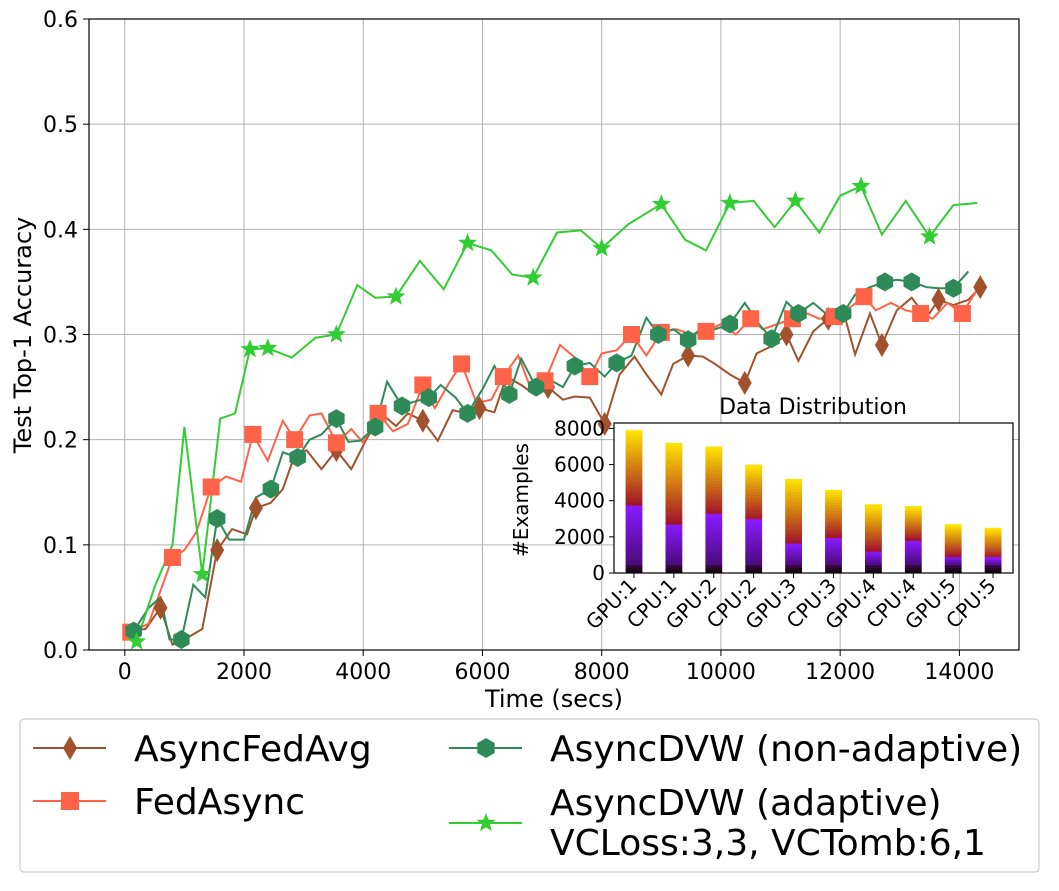  What do you see at coordinates (60, 336) in the screenshot?
I see `y-tick-label: 0.3` at bounding box center [60, 336].